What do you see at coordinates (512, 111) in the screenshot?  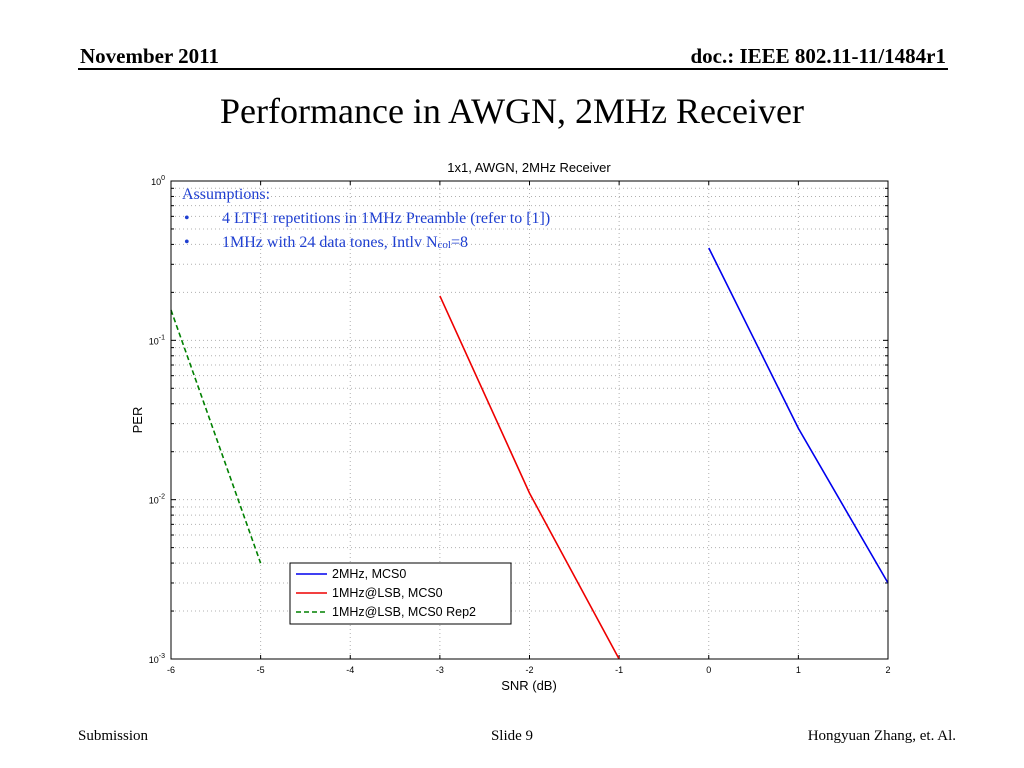 I see `slide-title: Performance in AWGN, 2MHz Receiver` at bounding box center [512, 111].